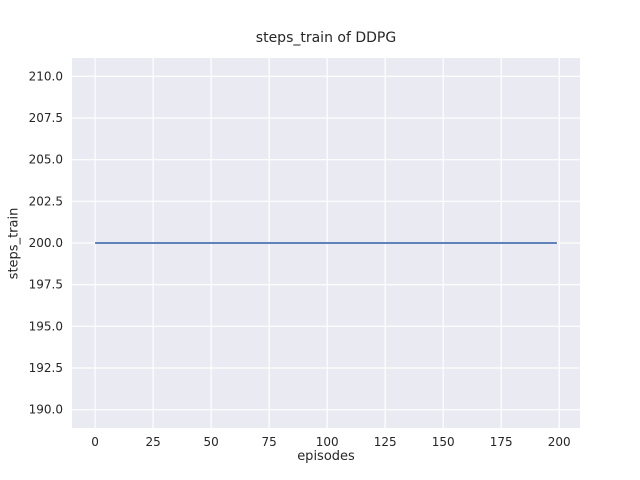 The width and height of the screenshot is (640, 480). I want to click on y-tick-label: 210.0, so click(46, 76).